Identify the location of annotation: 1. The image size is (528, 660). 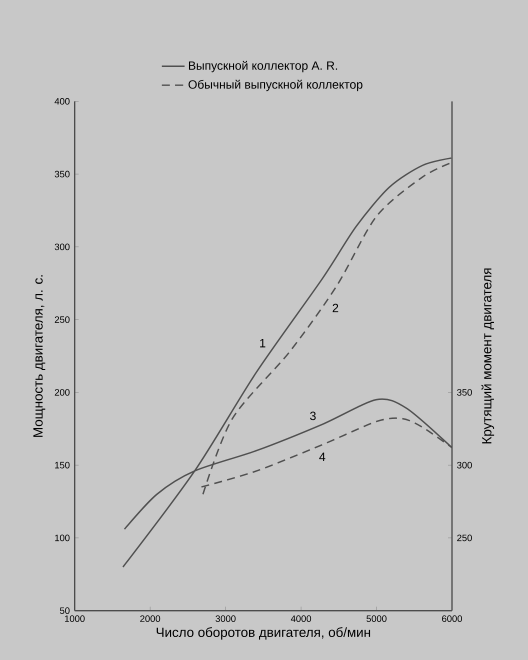
(263, 343).